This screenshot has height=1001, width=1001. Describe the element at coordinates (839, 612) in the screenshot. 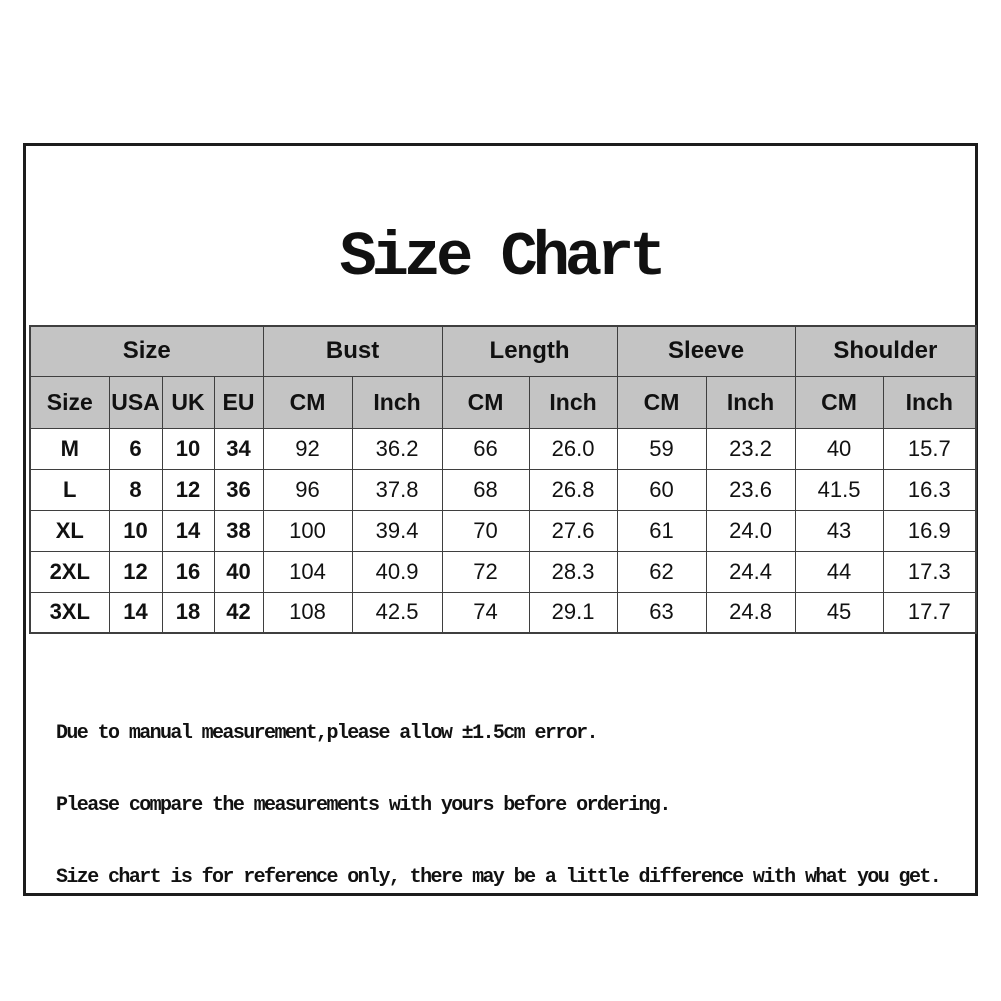

I see `value-cell: 45` at that location.